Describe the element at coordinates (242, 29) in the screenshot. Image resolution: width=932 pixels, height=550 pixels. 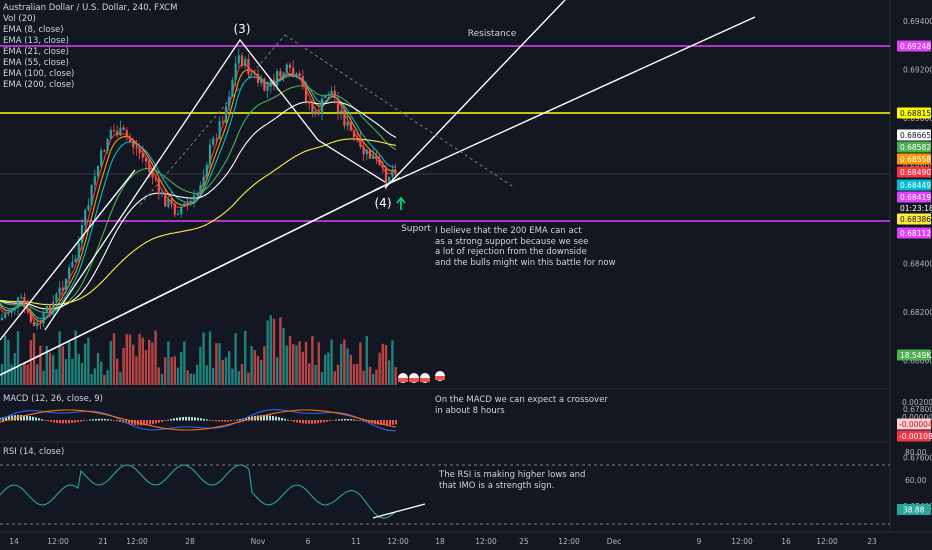
I see `wave-3-label: (3)` at that location.